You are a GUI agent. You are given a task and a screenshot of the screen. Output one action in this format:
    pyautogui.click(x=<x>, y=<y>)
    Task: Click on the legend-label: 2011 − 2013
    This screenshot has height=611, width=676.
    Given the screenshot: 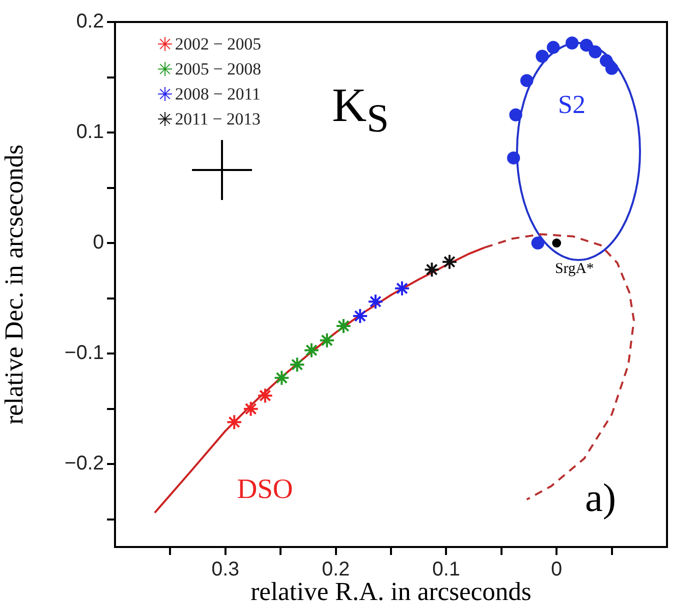 What is the action you would take?
    pyautogui.click(x=217, y=118)
    